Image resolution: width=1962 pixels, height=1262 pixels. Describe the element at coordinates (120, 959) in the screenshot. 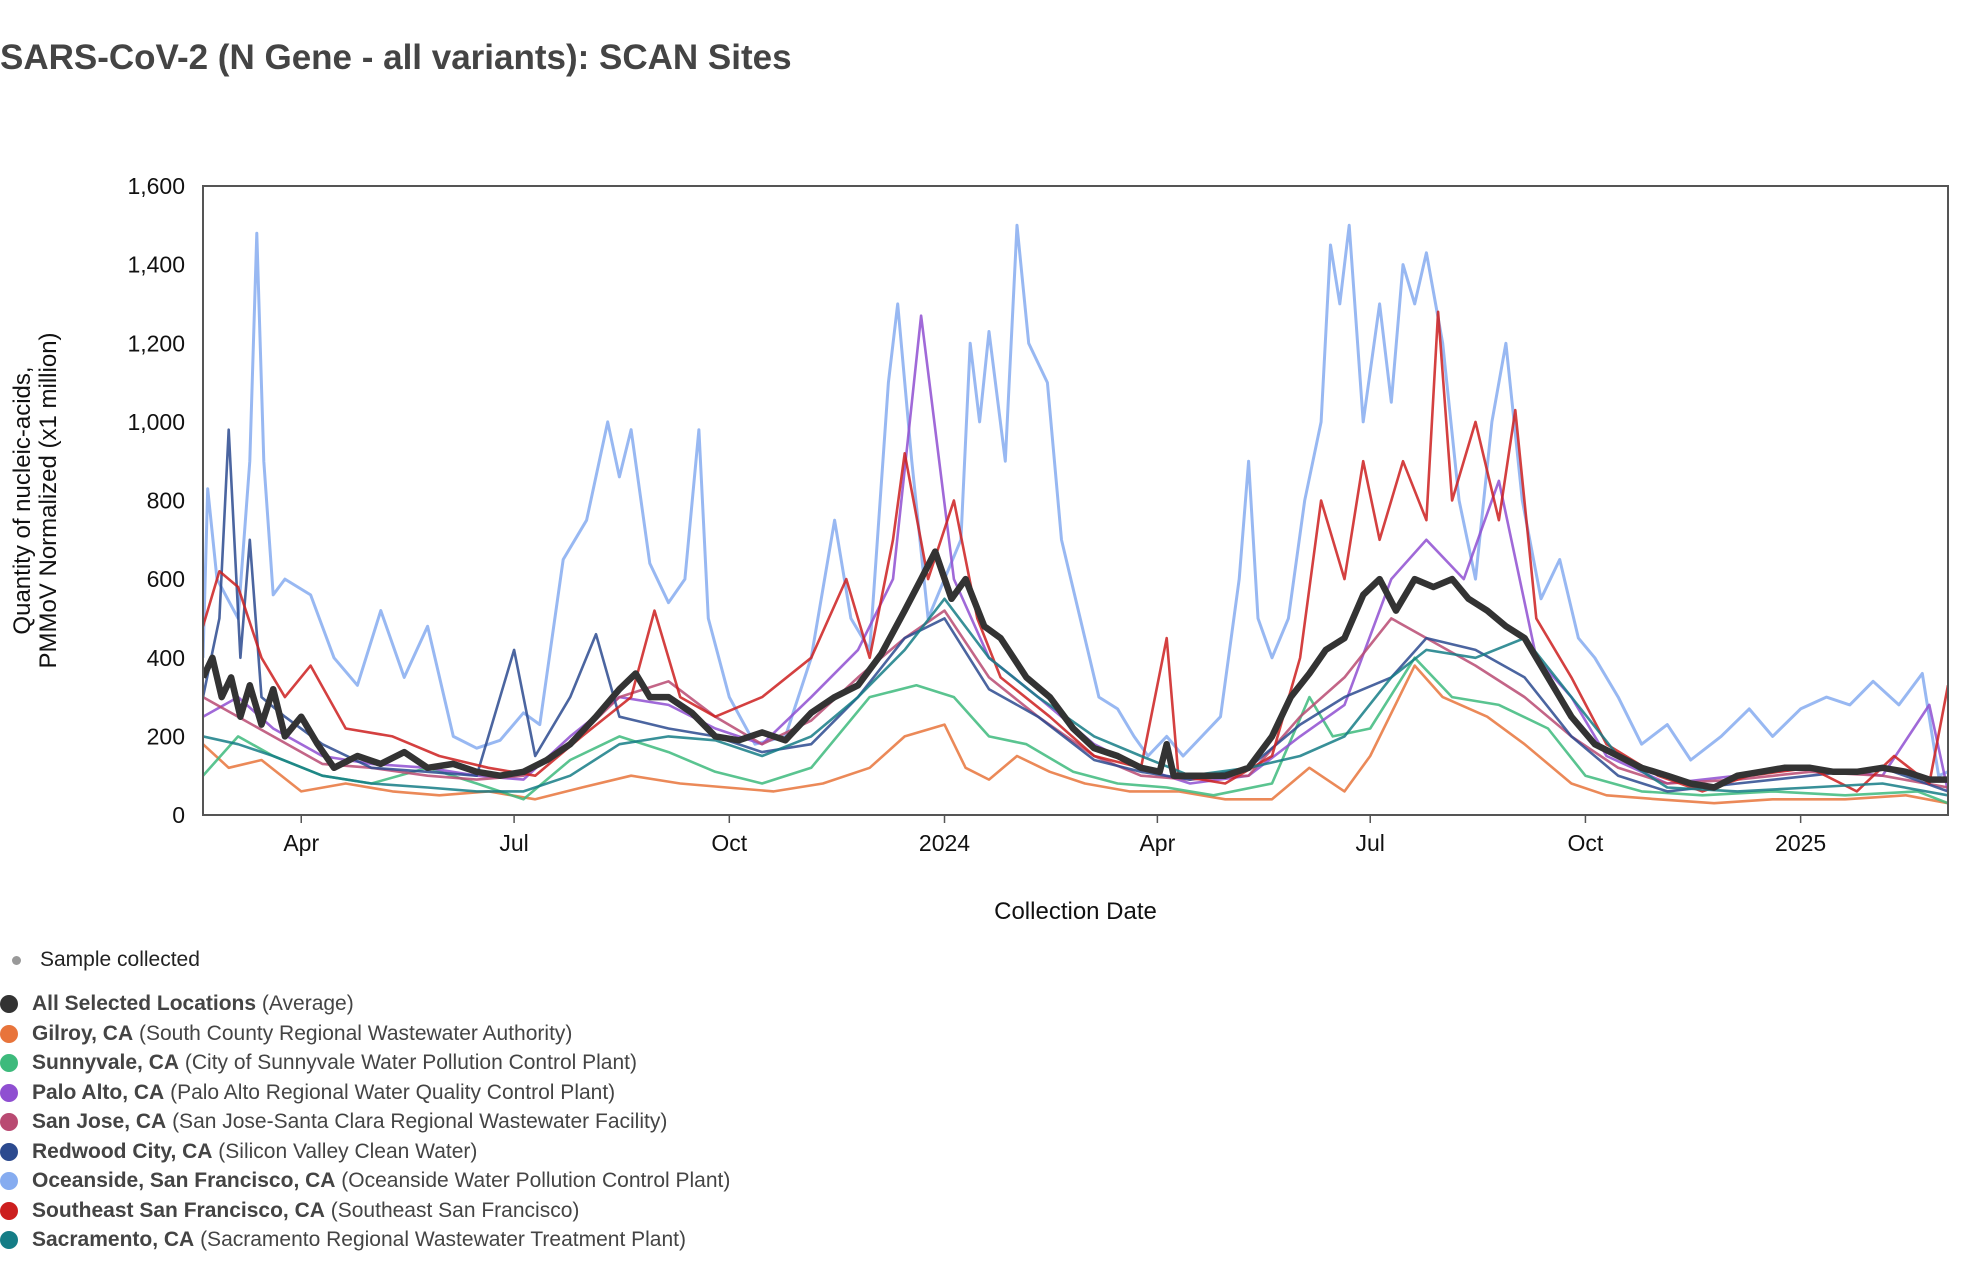

I see `legend-sample-label: Sample collected` at that location.